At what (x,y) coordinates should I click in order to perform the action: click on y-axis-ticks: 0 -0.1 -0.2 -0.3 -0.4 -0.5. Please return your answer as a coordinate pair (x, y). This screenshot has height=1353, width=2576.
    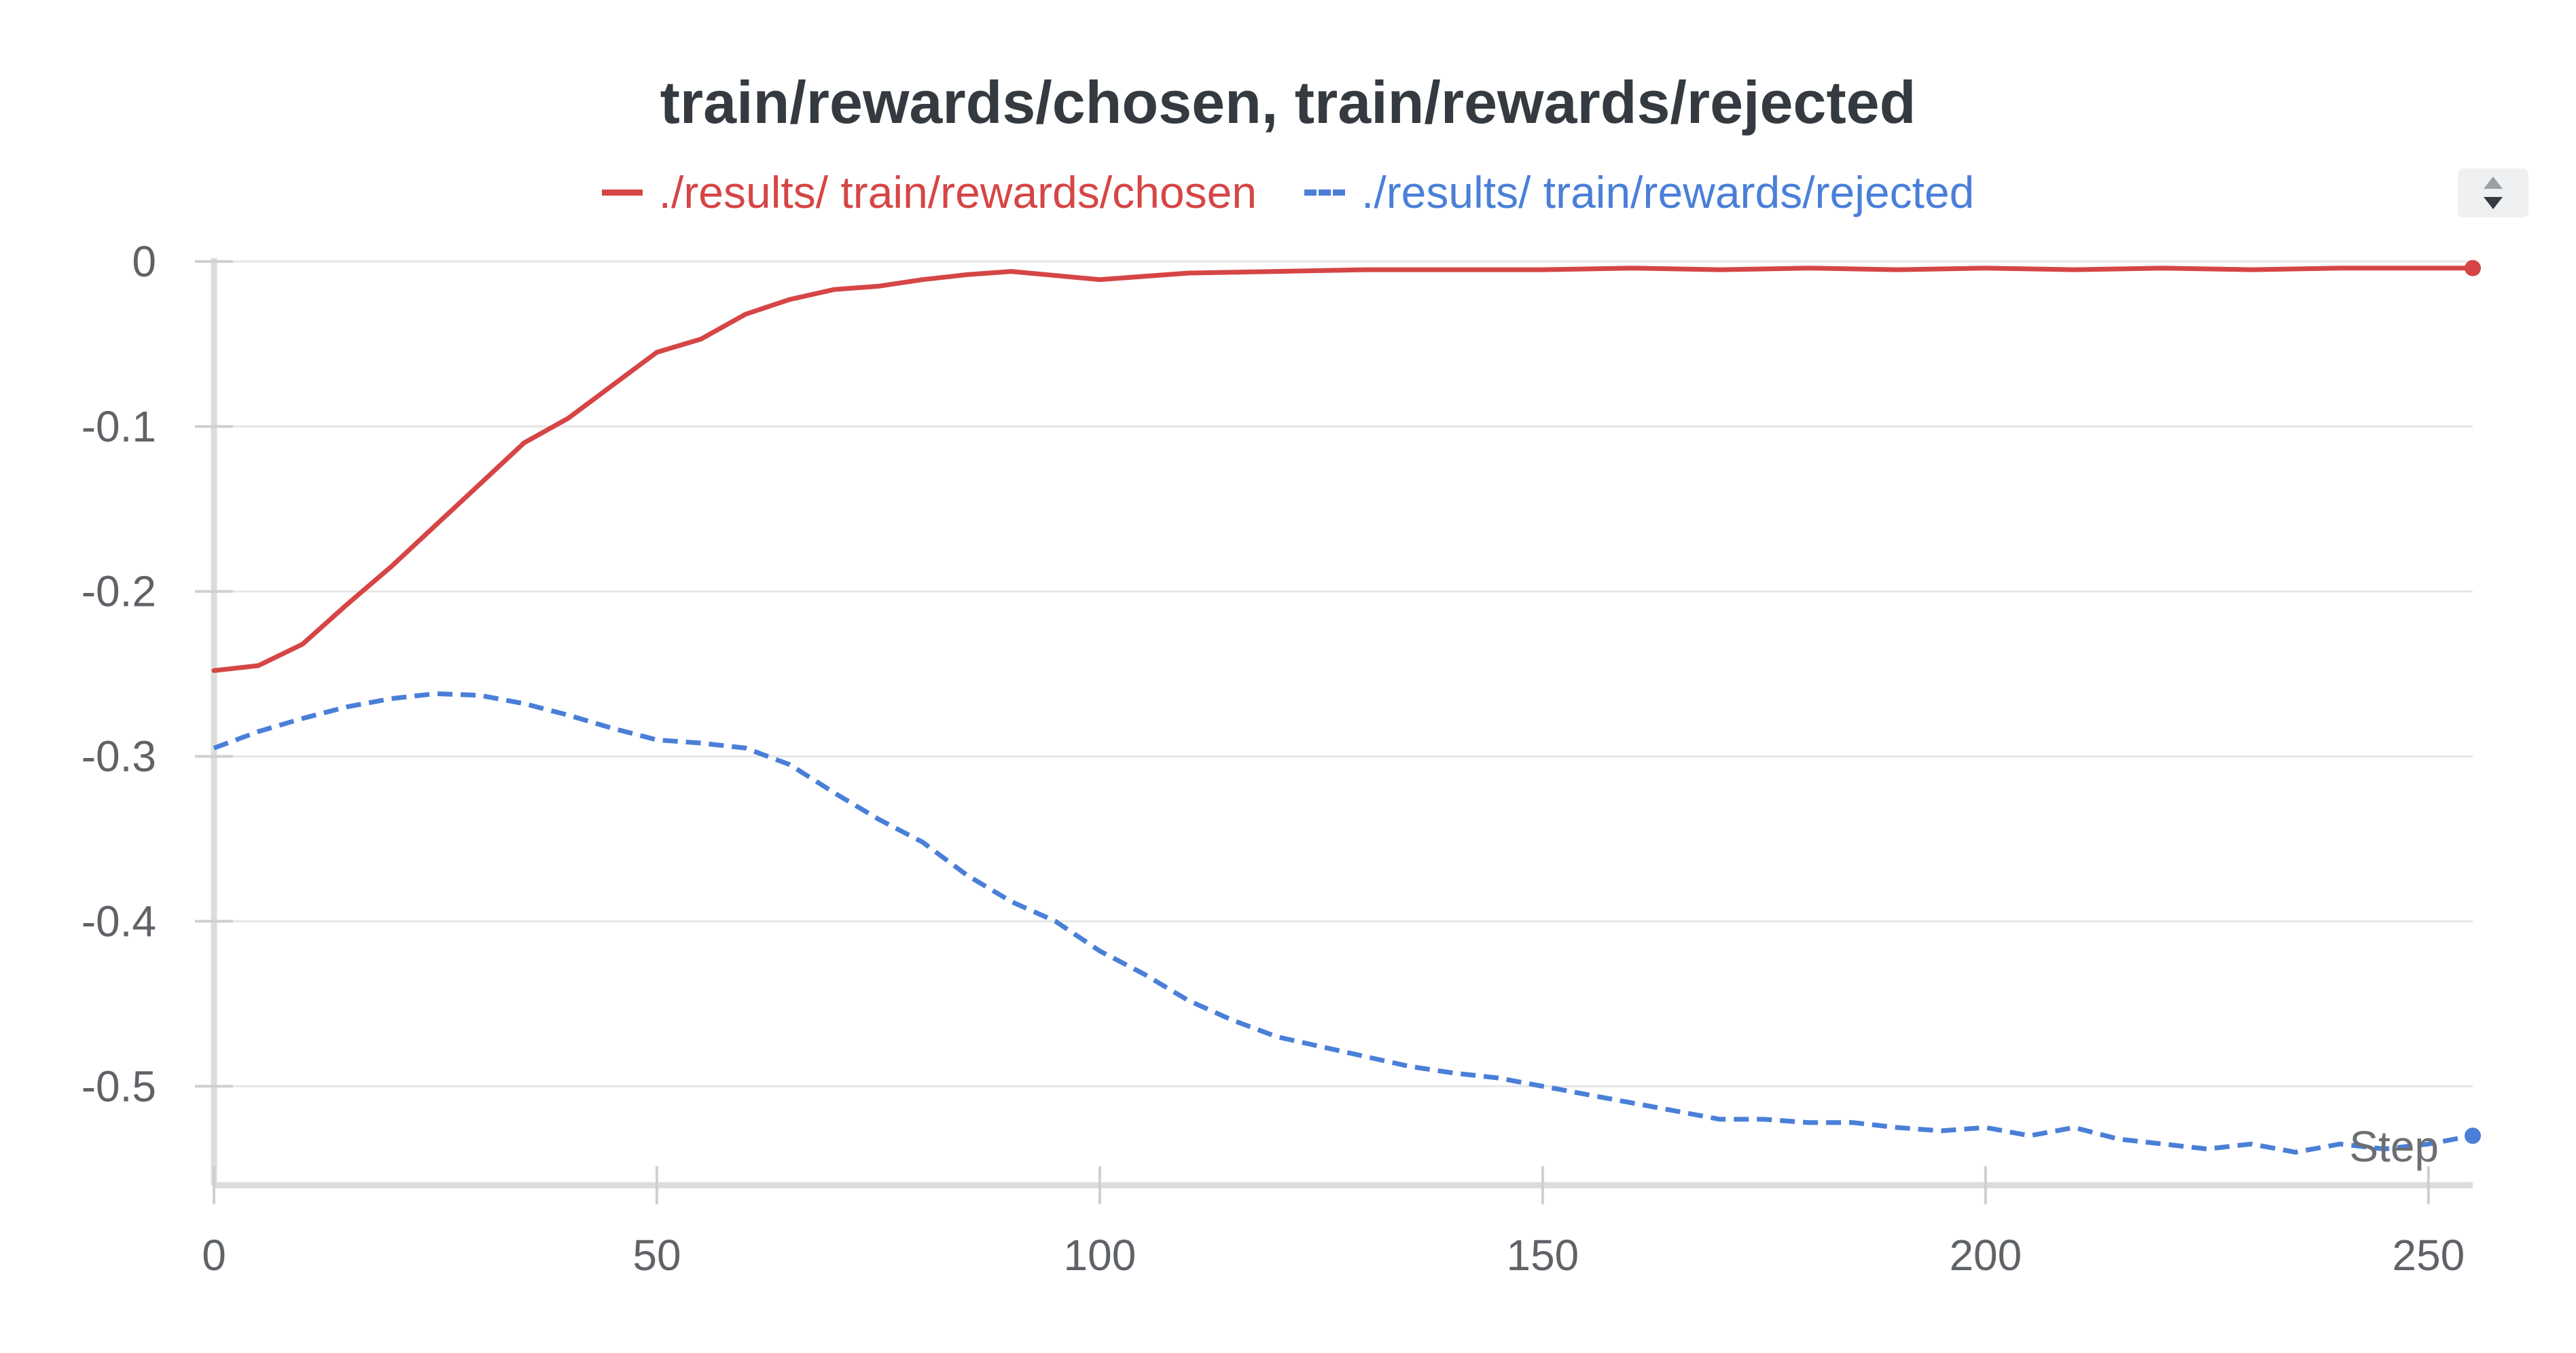
    Looking at the image, I should click on (157, 674).